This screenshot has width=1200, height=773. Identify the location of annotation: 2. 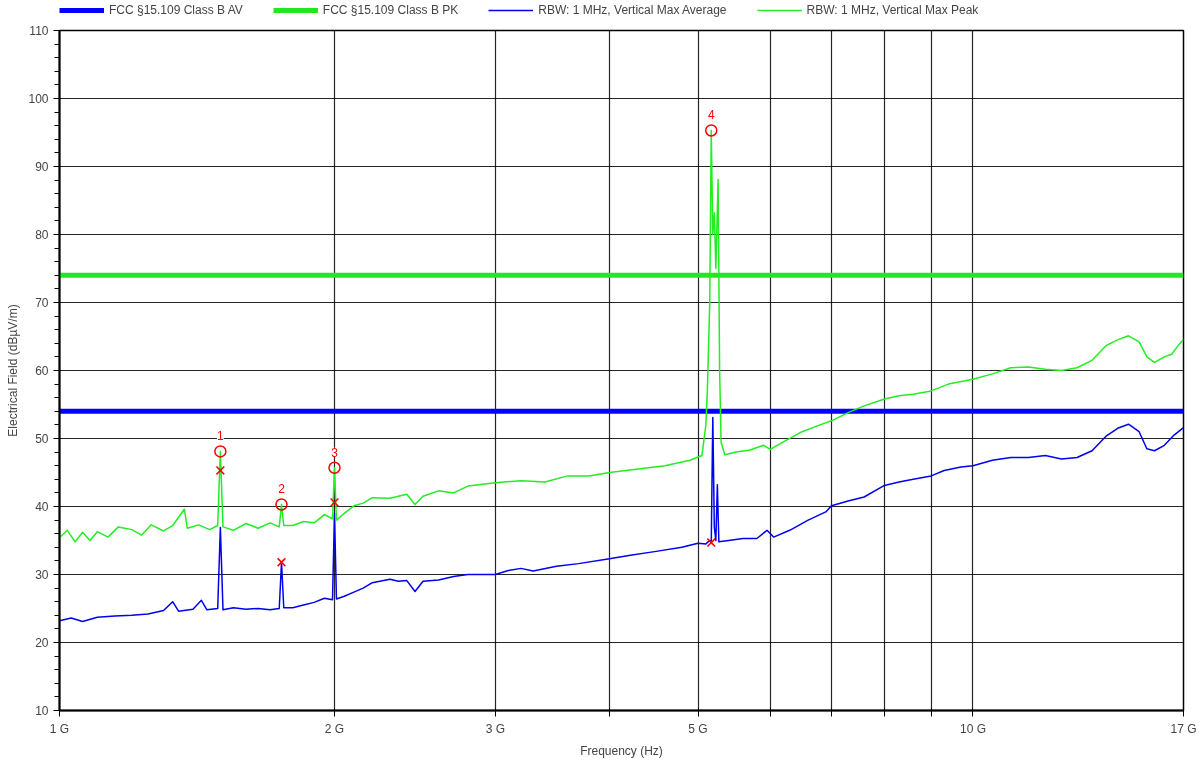
(282, 489).